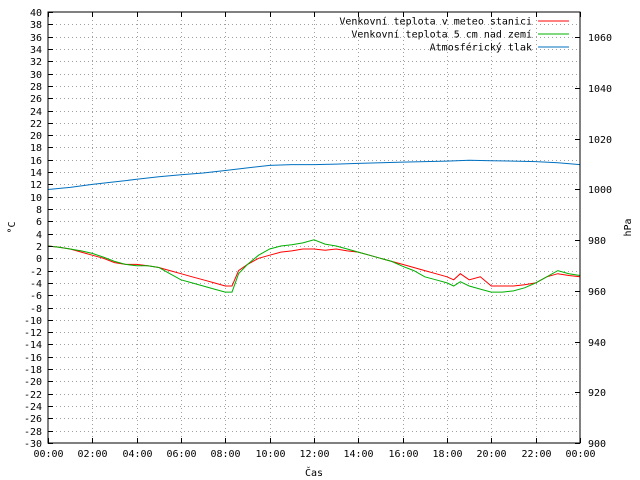 This screenshot has width=640, height=480. What do you see at coordinates (358, 454) in the screenshot?
I see `x-tick-label: 14:00` at bounding box center [358, 454].